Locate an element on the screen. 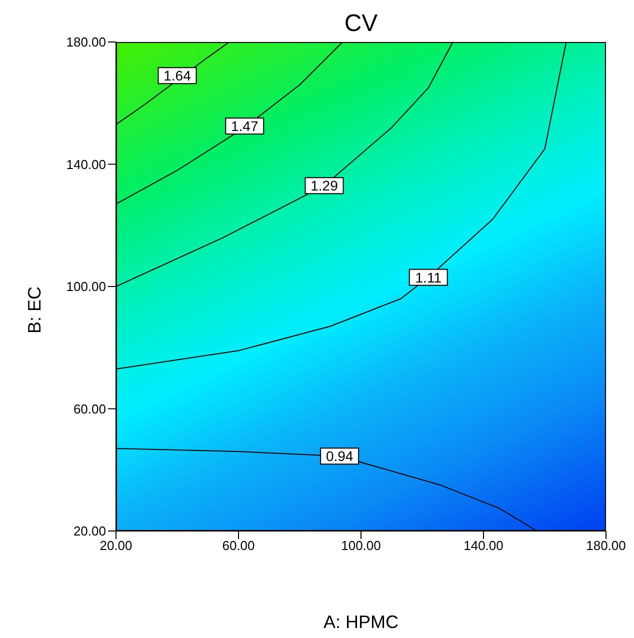  x-tick-label: 140.00 is located at coordinates (484, 546).